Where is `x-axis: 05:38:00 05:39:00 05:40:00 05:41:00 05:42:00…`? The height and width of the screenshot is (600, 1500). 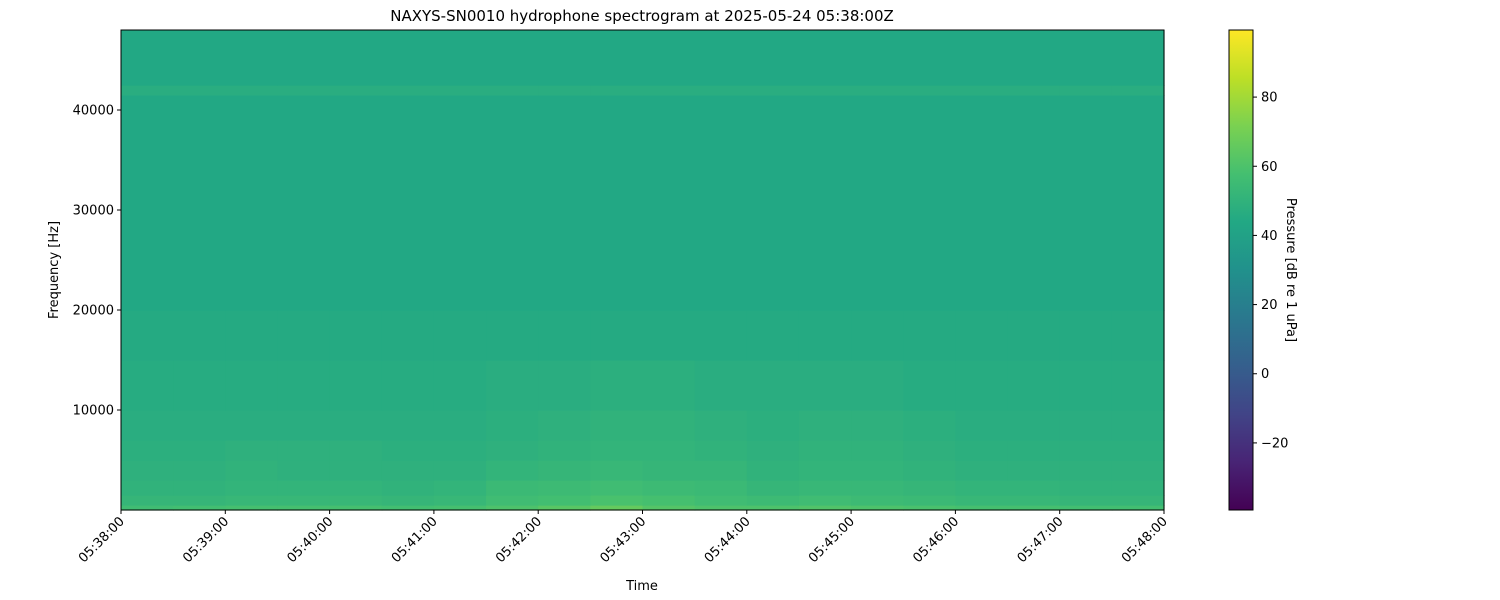
x-axis: 05:38:00 05:39:00 05:40:00 05:41:00 05:42:00… is located at coordinates (623, 538).